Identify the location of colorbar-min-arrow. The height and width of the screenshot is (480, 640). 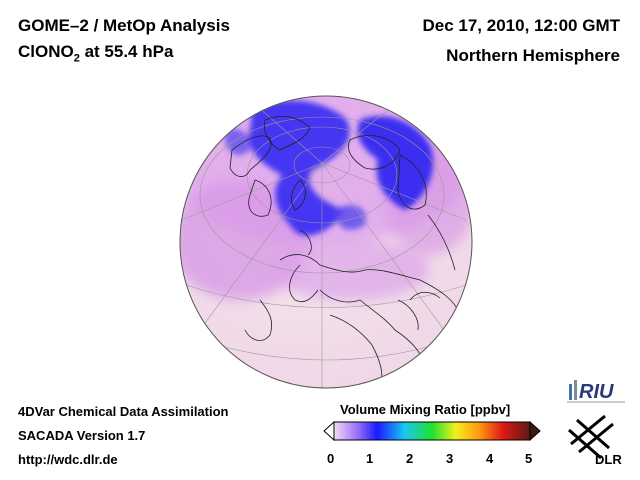
(329, 431).